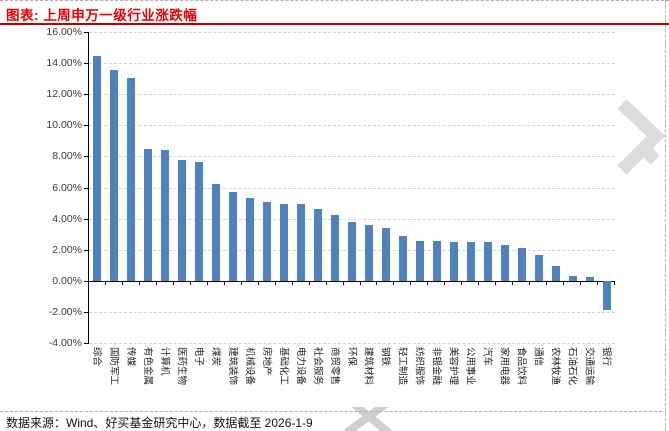  Describe the element at coordinates (96, 376) in the screenshot. I see `x-label-slot: 综合` at that location.